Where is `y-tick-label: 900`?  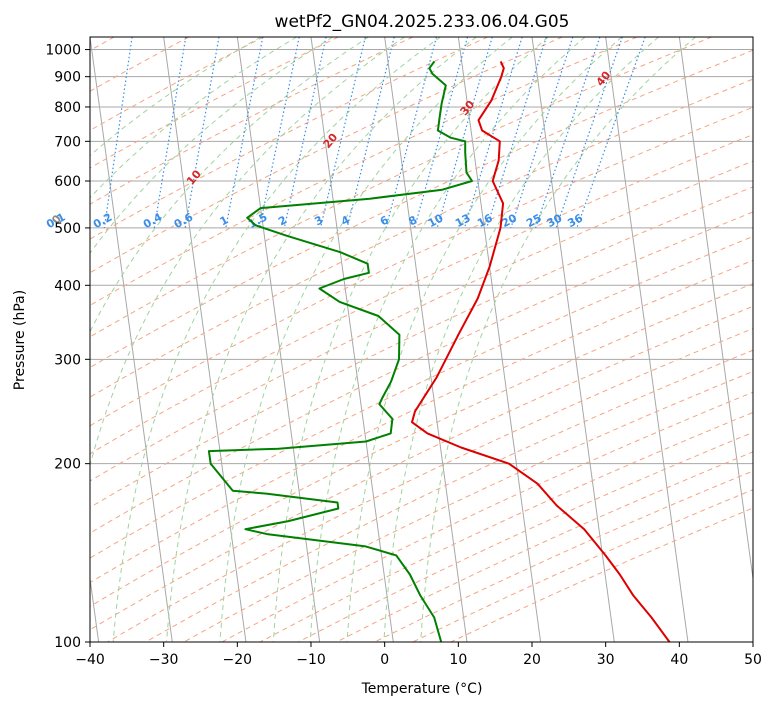
y-tick-label: 900 is located at coordinates (67, 78).